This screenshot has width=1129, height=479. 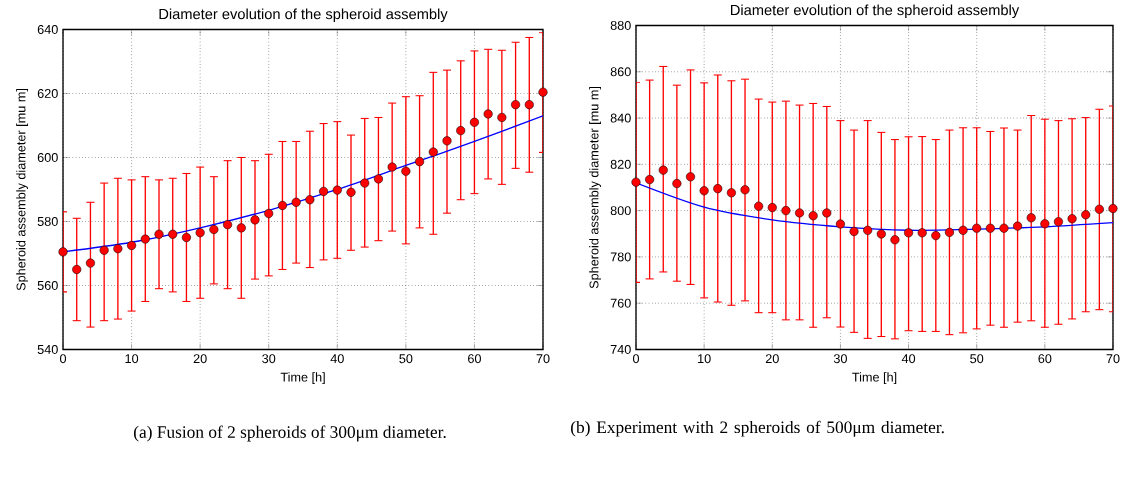 I want to click on y-tick-label: 540, so click(x=47, y=349).